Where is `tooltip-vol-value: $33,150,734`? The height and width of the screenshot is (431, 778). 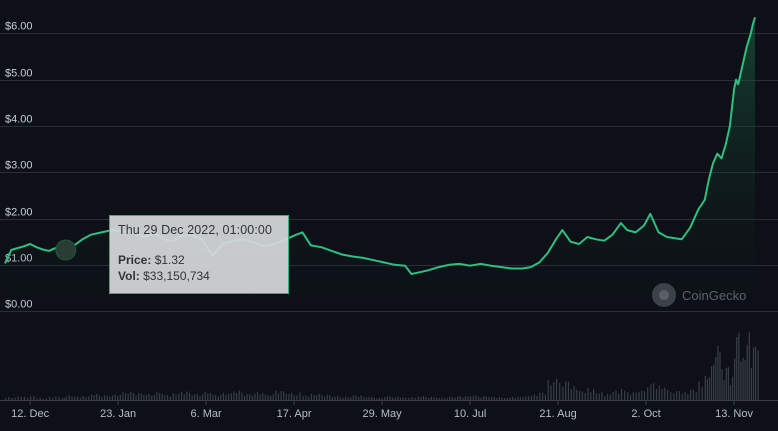 tooltip-vol-value: $33,150,734 is located at coordinates (176, 276).